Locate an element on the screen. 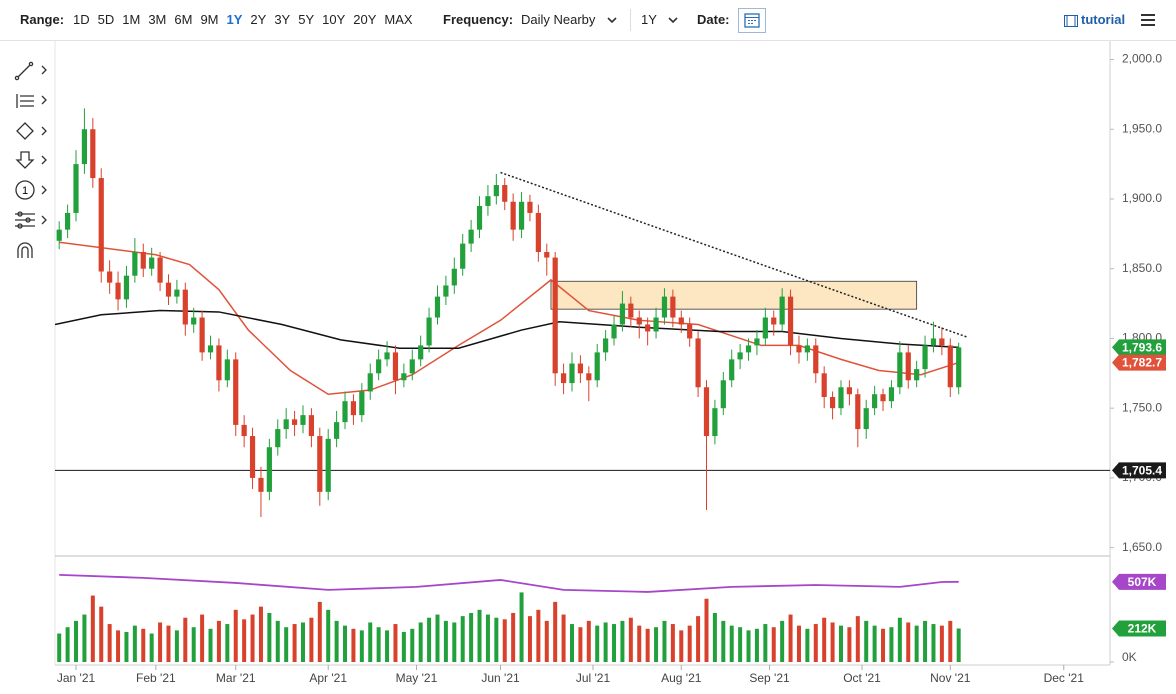  range-button: 2Y is located at coordinates (258, 19).